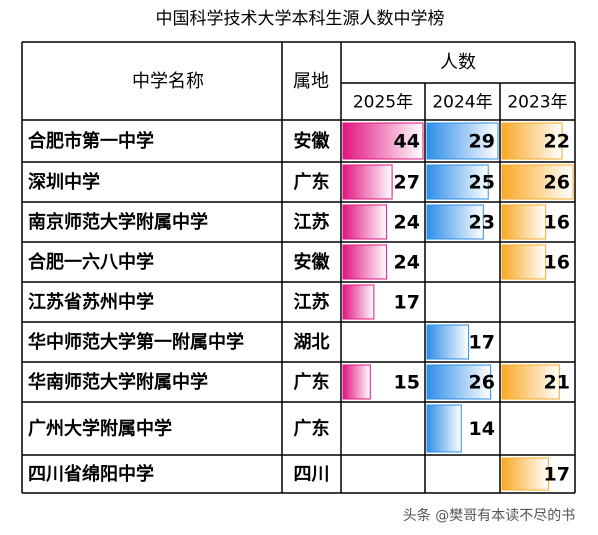 Image resolution: width=598 pixels, height=535 pixels. What do you see at coordinates (557, 383) in the screenshot?
I see `value: 21` at bounding box center [557, 383].